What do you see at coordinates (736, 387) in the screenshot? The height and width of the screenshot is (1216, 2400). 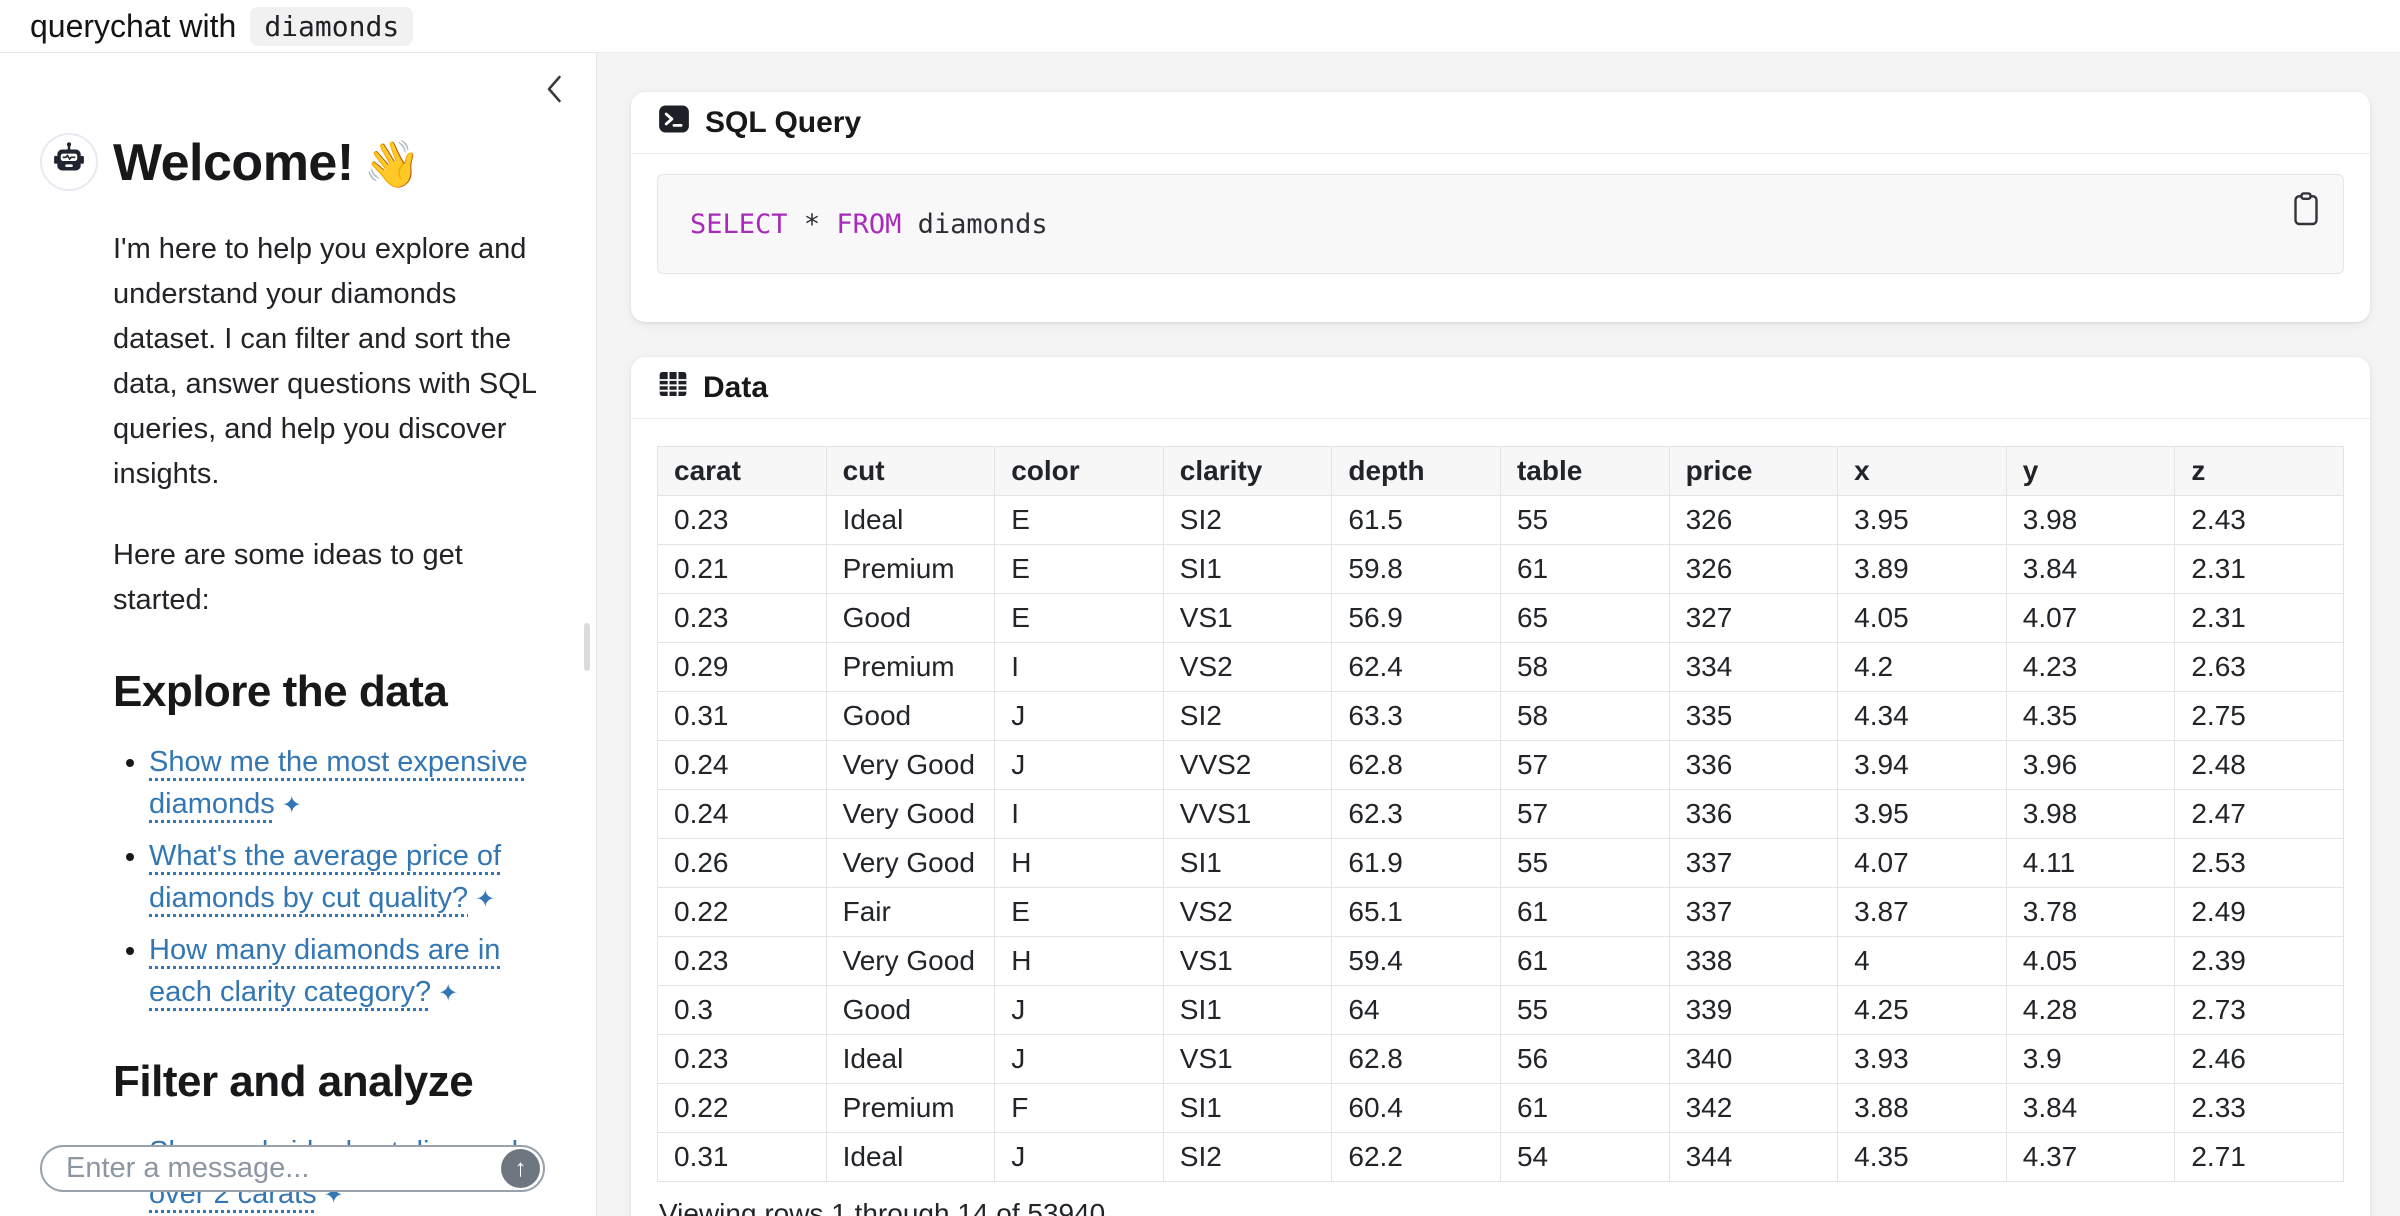 I see `data-card-title: Data` at bounding box center [736, 387].